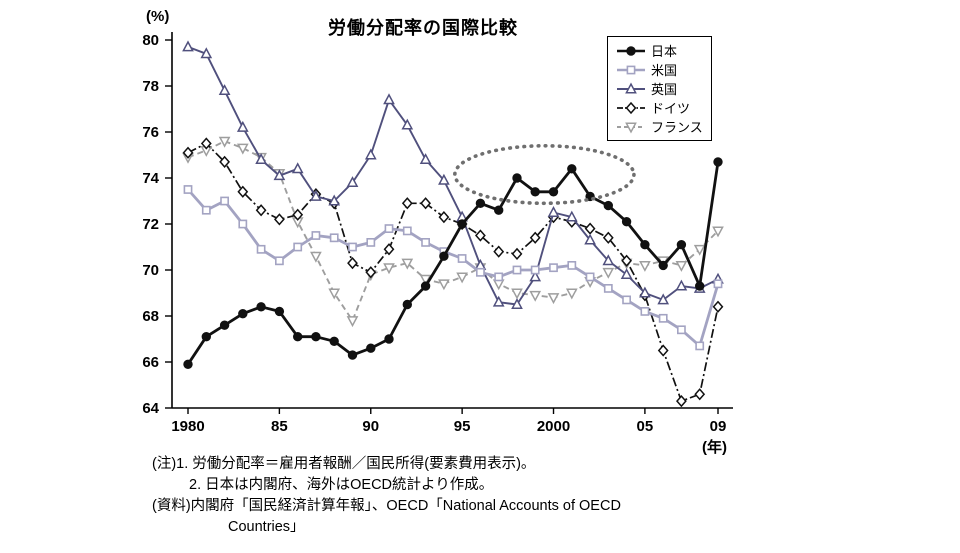 The image size is (960, 553). What do you see at coordinates (631, 87) in the screenshot?
I see `legend-sample-uk-icon` at bounding box center [631, 87].